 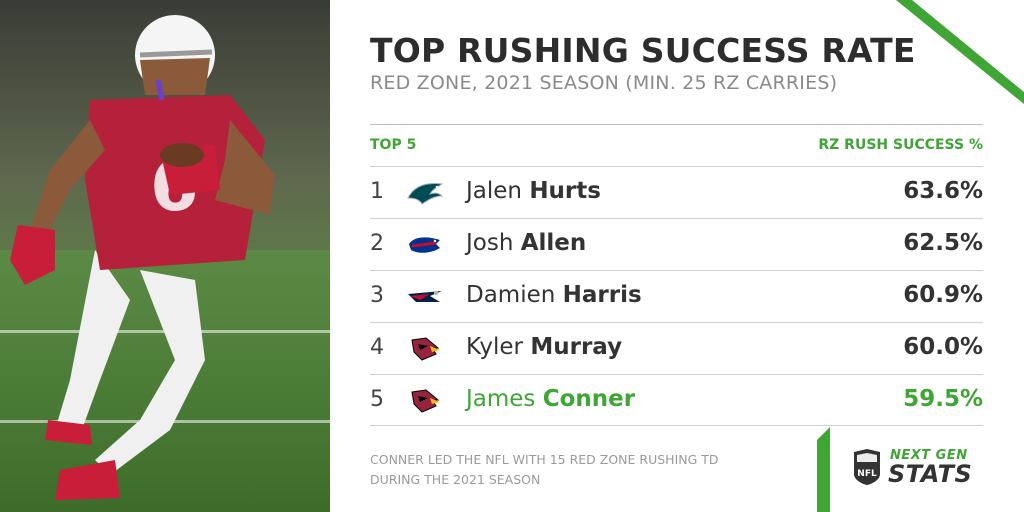 What do you see at coordinates (377, 191) in the screenshot?
I see `rank: 1` at bounding box center [377, 191].